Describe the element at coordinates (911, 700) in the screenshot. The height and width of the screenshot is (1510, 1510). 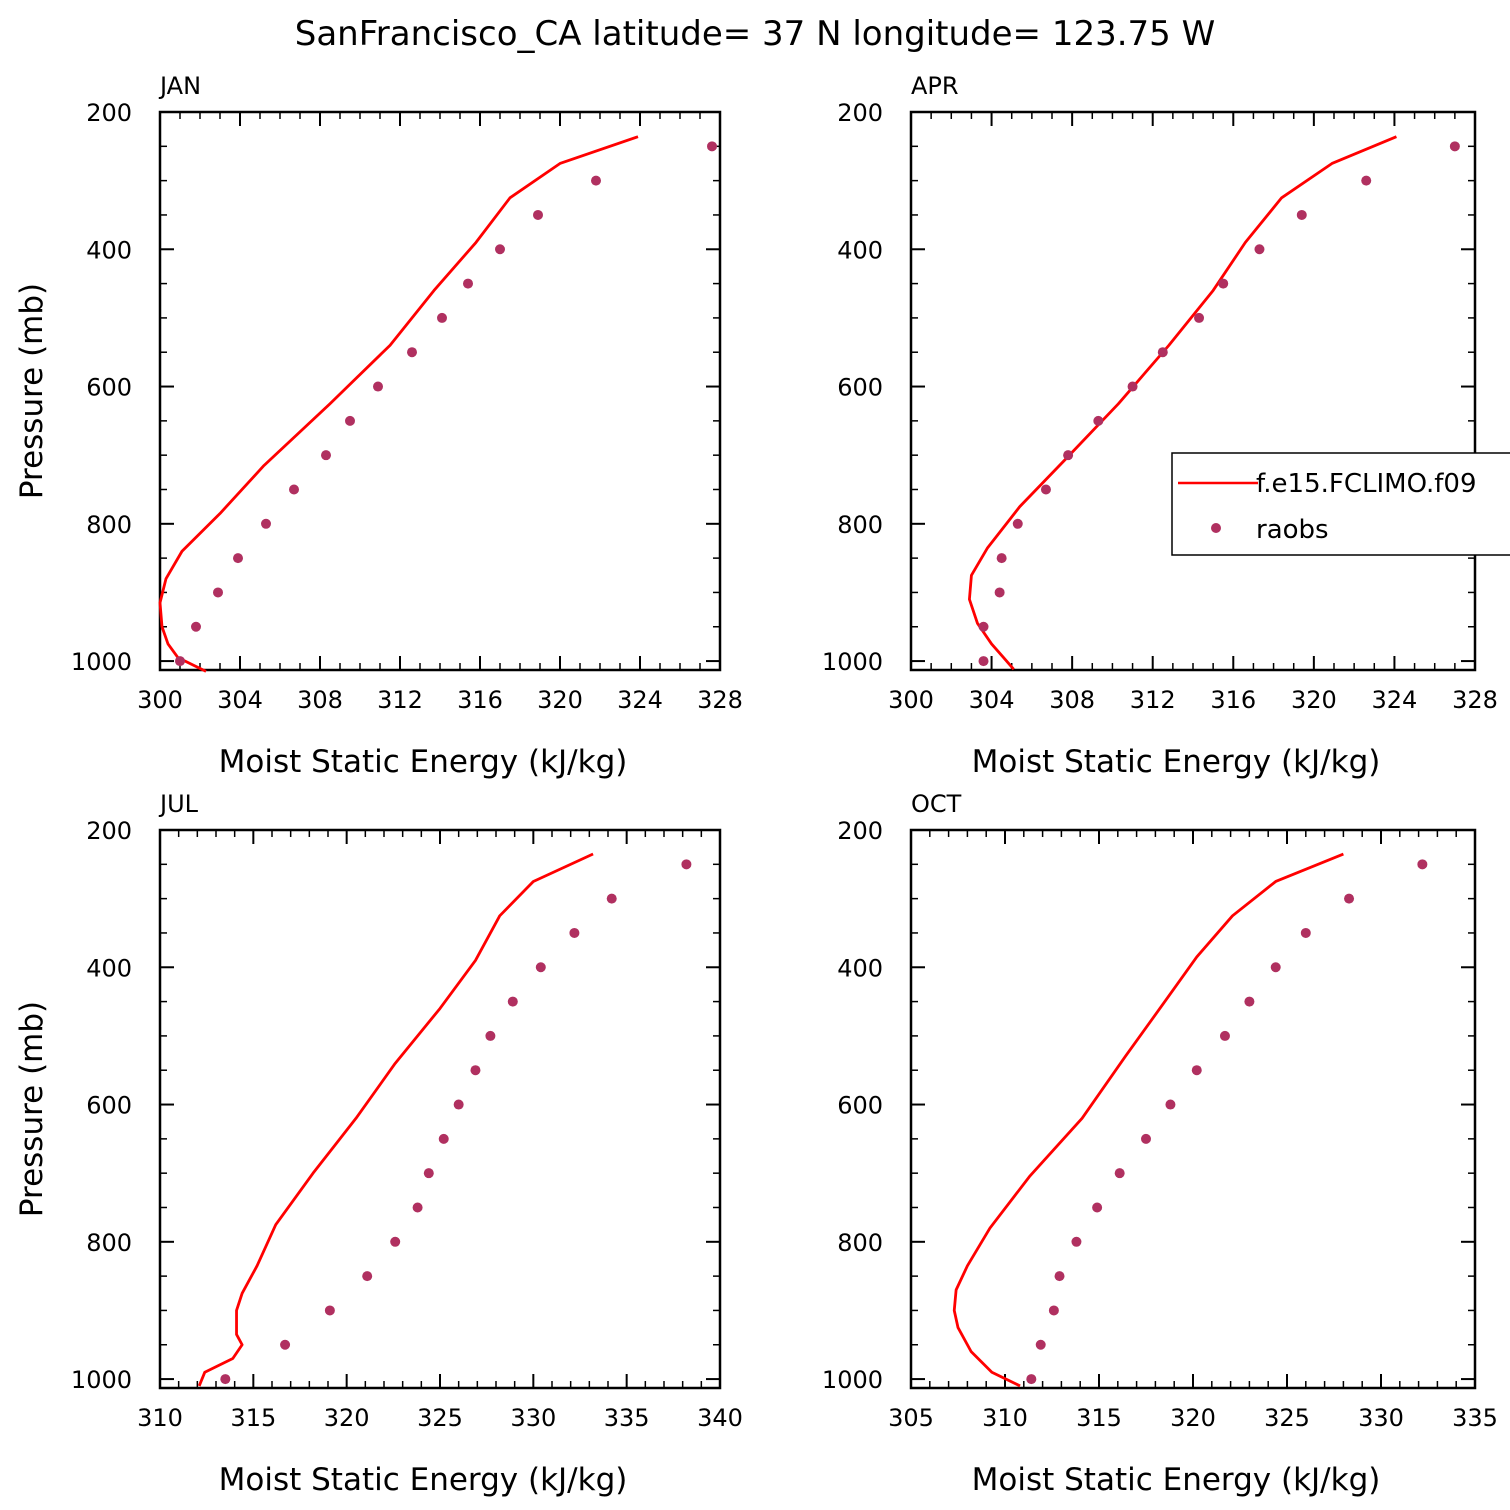
I see `x-tick-label: 300` at that location.